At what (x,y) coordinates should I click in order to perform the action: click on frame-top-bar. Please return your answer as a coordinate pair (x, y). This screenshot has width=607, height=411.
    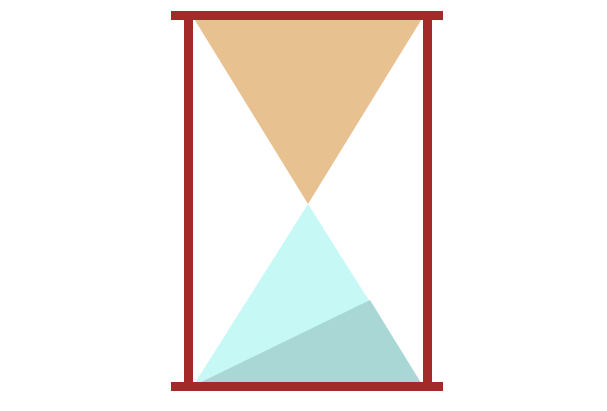
    Looking at the image, I should click on (307, 15).